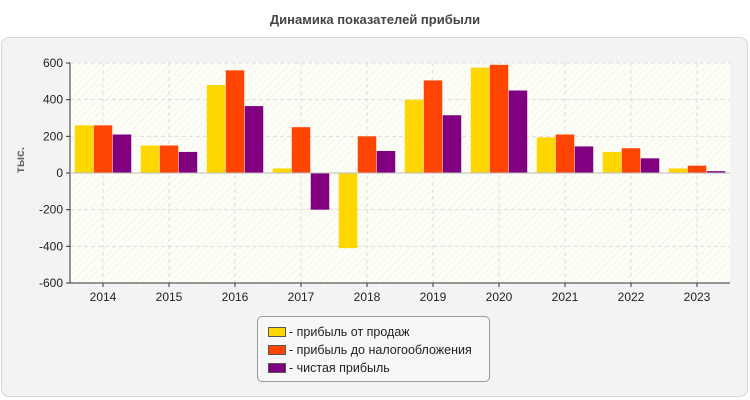 The width and height of the screenshot is (750, 400). What do you see at coordinates (53, 63) in the screenshot?
I see `y-tick-label: 600` at bounding box center [53, 63].